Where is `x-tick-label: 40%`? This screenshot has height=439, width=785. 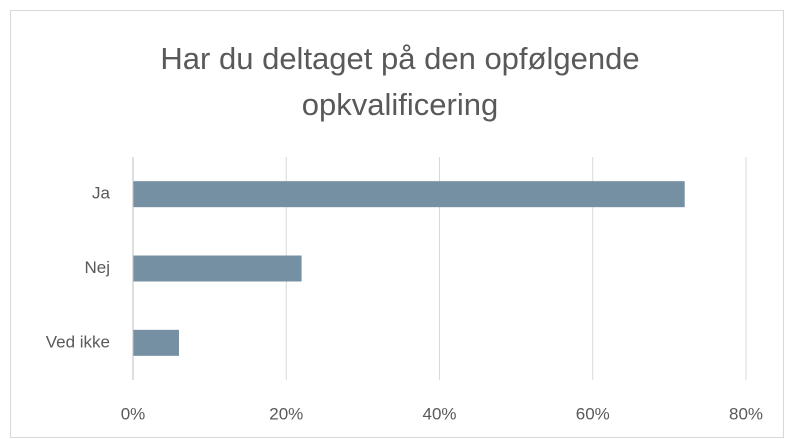 x-tick-label: 40% is located at coordinates (439, 413).